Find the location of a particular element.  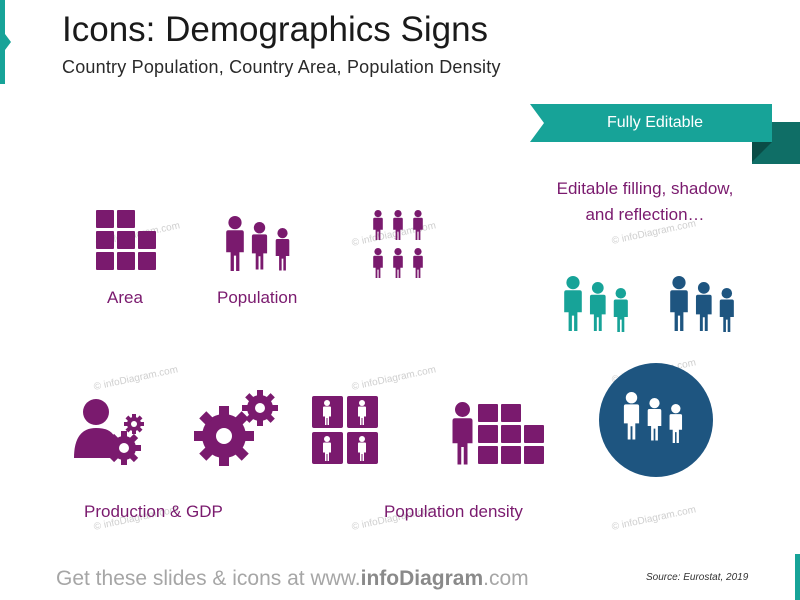

gears-icon is located at coordinates (236, 428).